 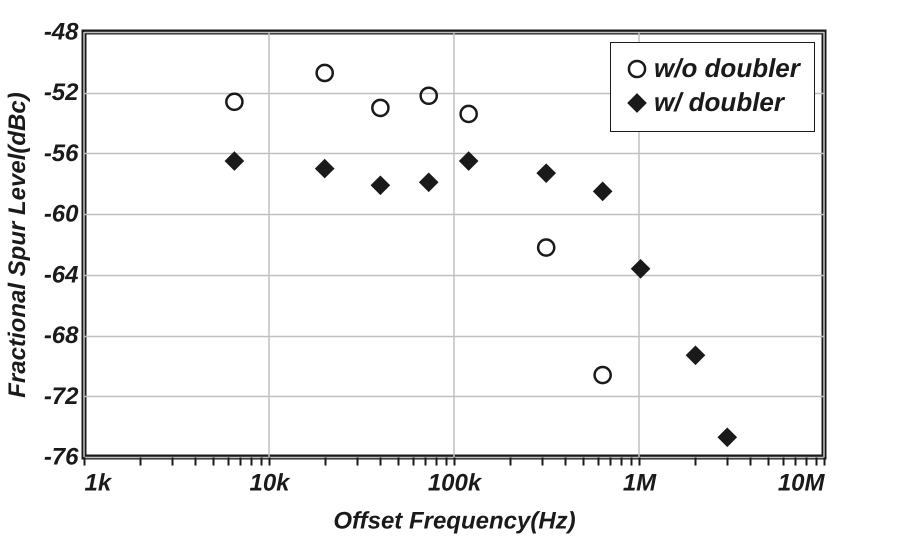 What do you see at coordinates (17, 245) in the screenshot?
I see `y-axis-title: Fractional Spur Level(dBc)` at bounding box center [17, 245].